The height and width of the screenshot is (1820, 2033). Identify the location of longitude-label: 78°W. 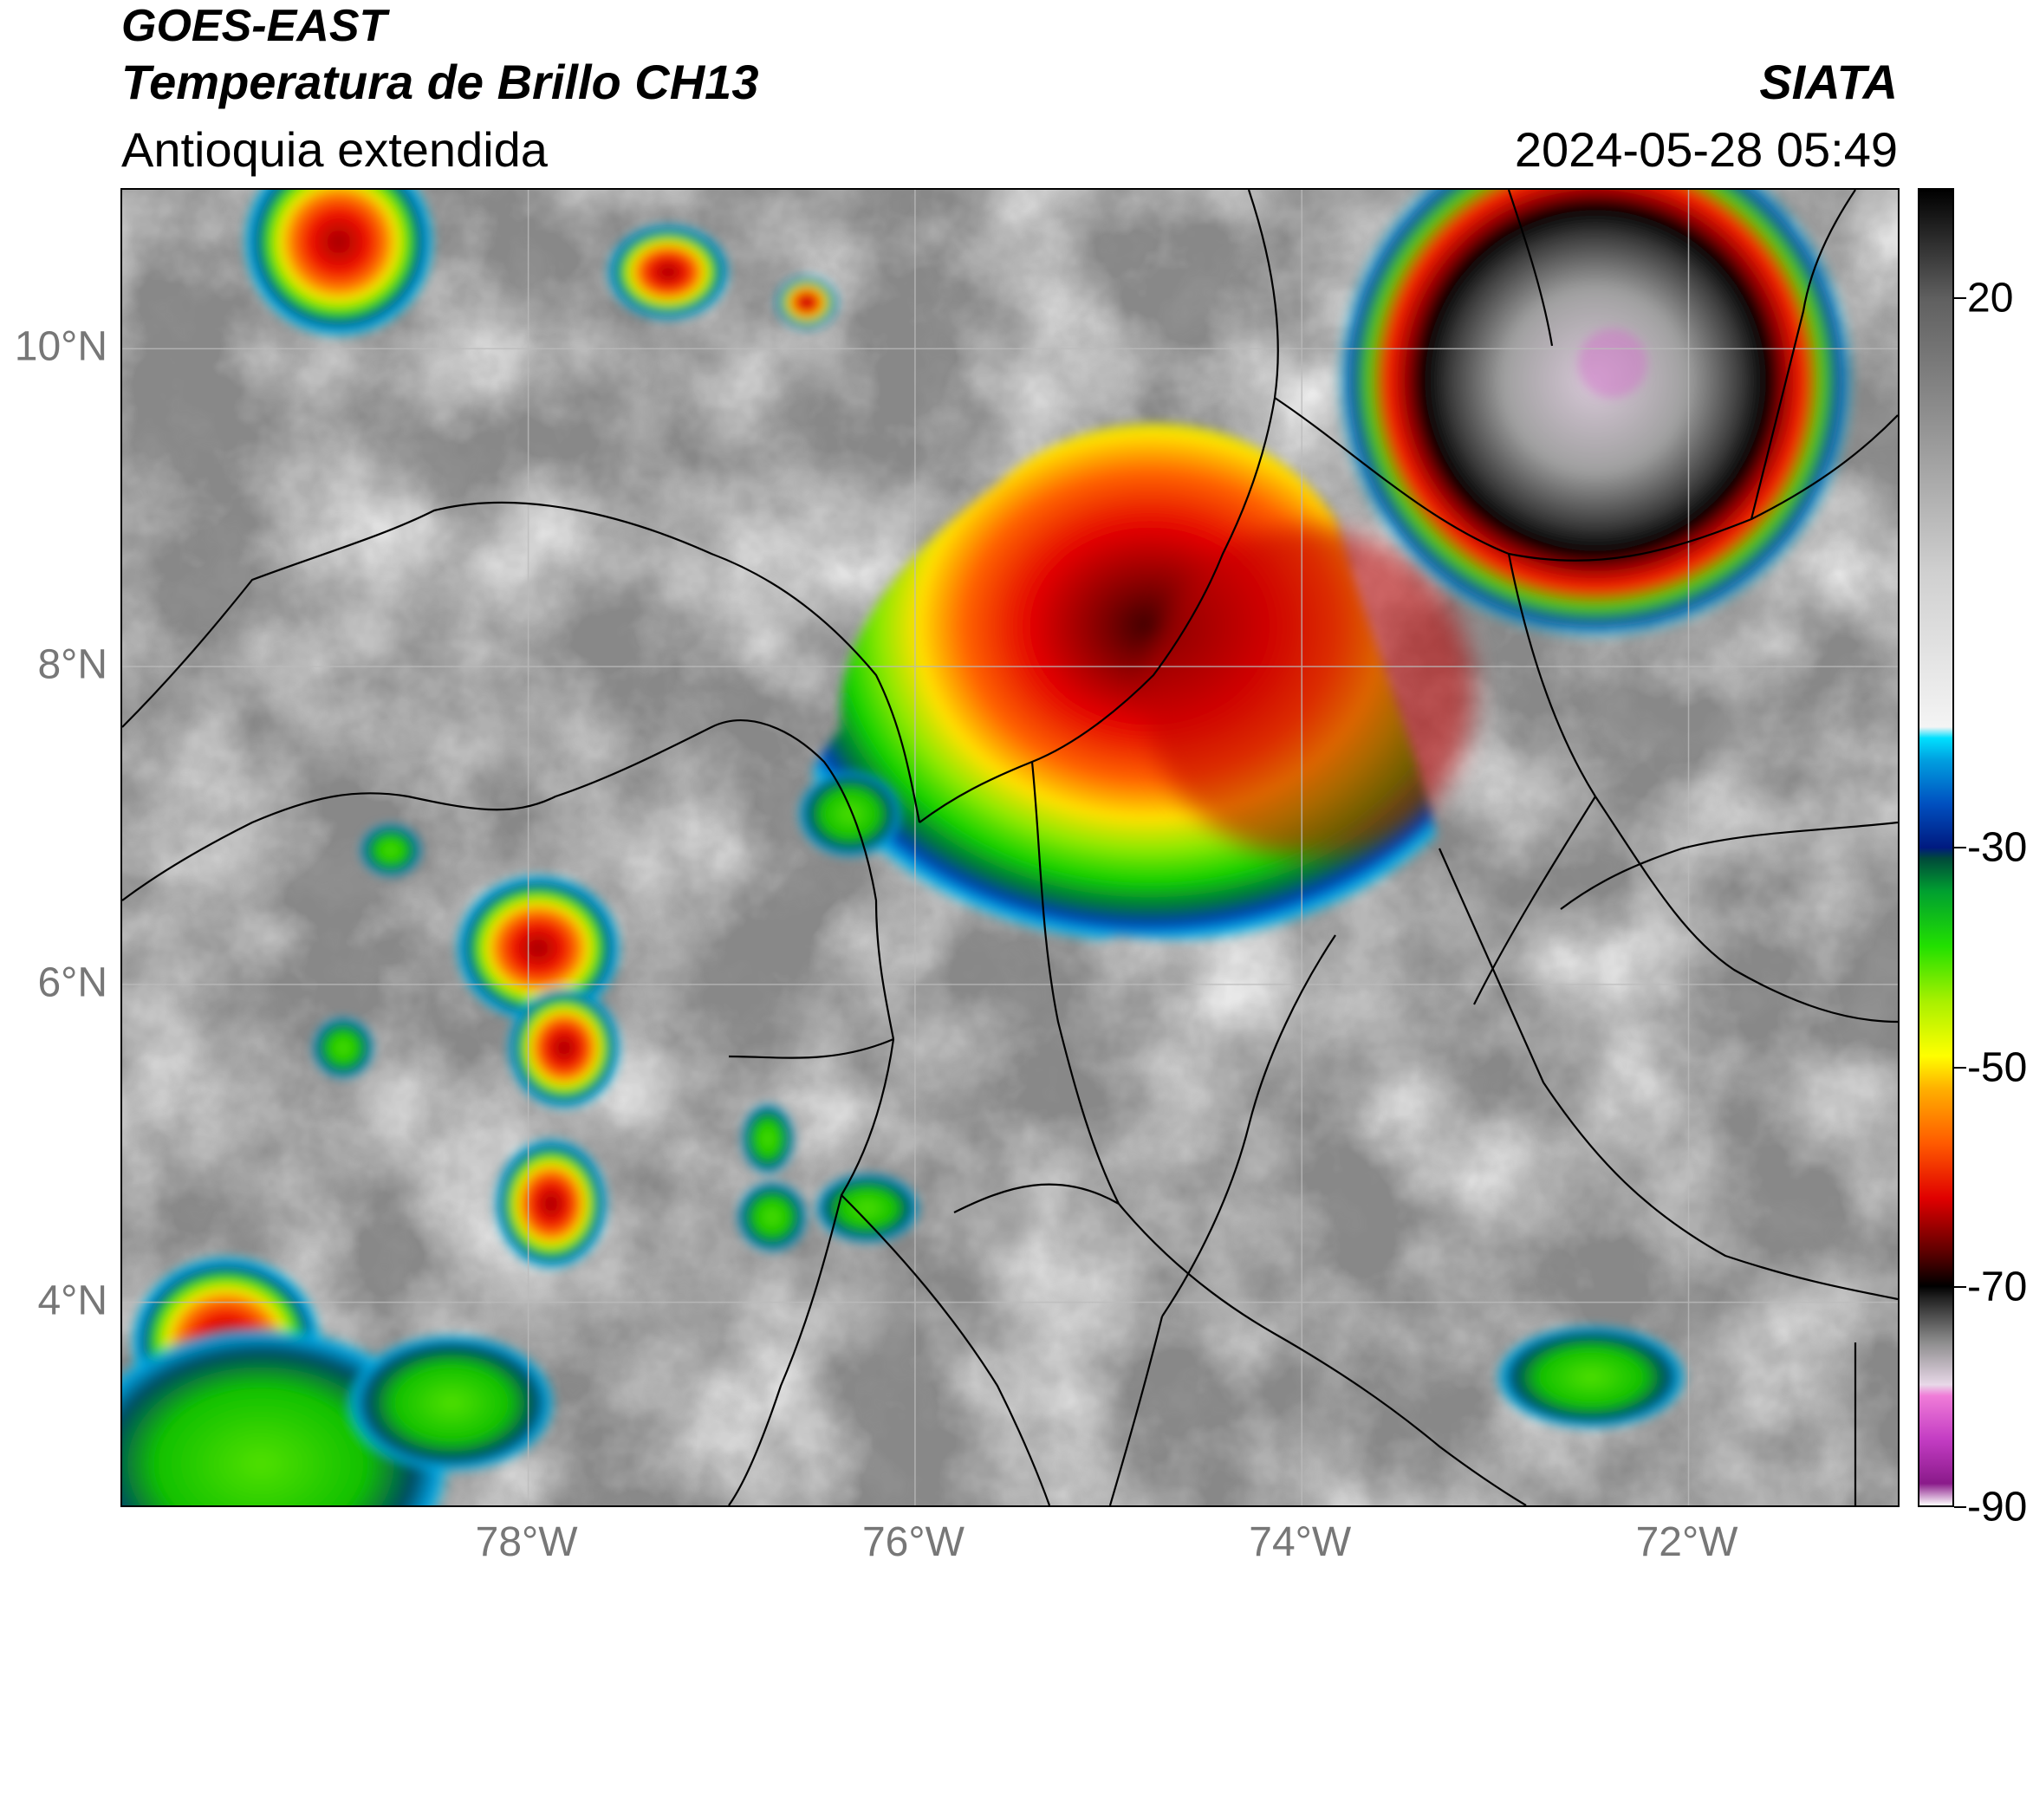
(526, 1542).